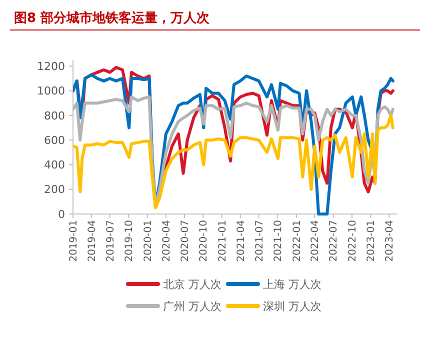 This screenshot has width=429, height=349. Describe the element at coordinates (74, 241) in the screenshot. I see `x-tick-label: 2019-01` at that location.